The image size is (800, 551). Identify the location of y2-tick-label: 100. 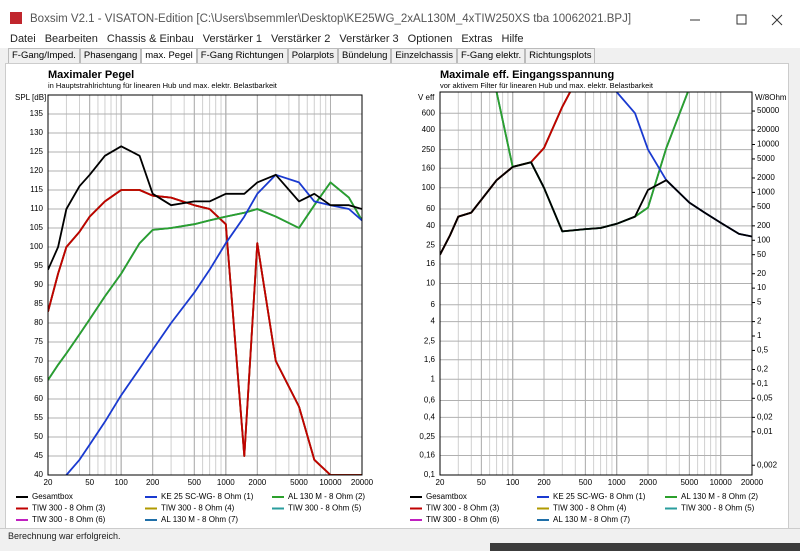
(764, 239).